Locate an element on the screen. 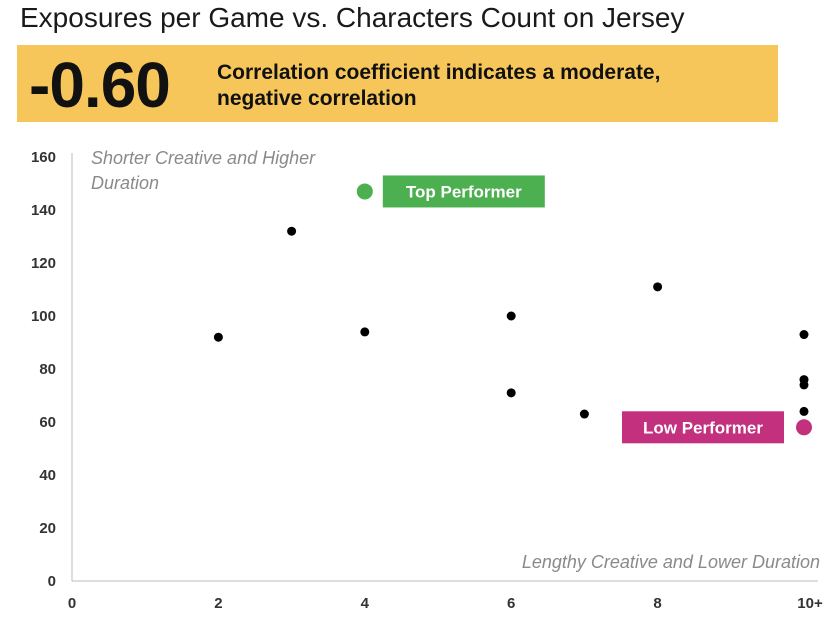 This screenshot has height=628, width=840. annotation-top-left-line2: Duration is located at coordinates (125, 183).